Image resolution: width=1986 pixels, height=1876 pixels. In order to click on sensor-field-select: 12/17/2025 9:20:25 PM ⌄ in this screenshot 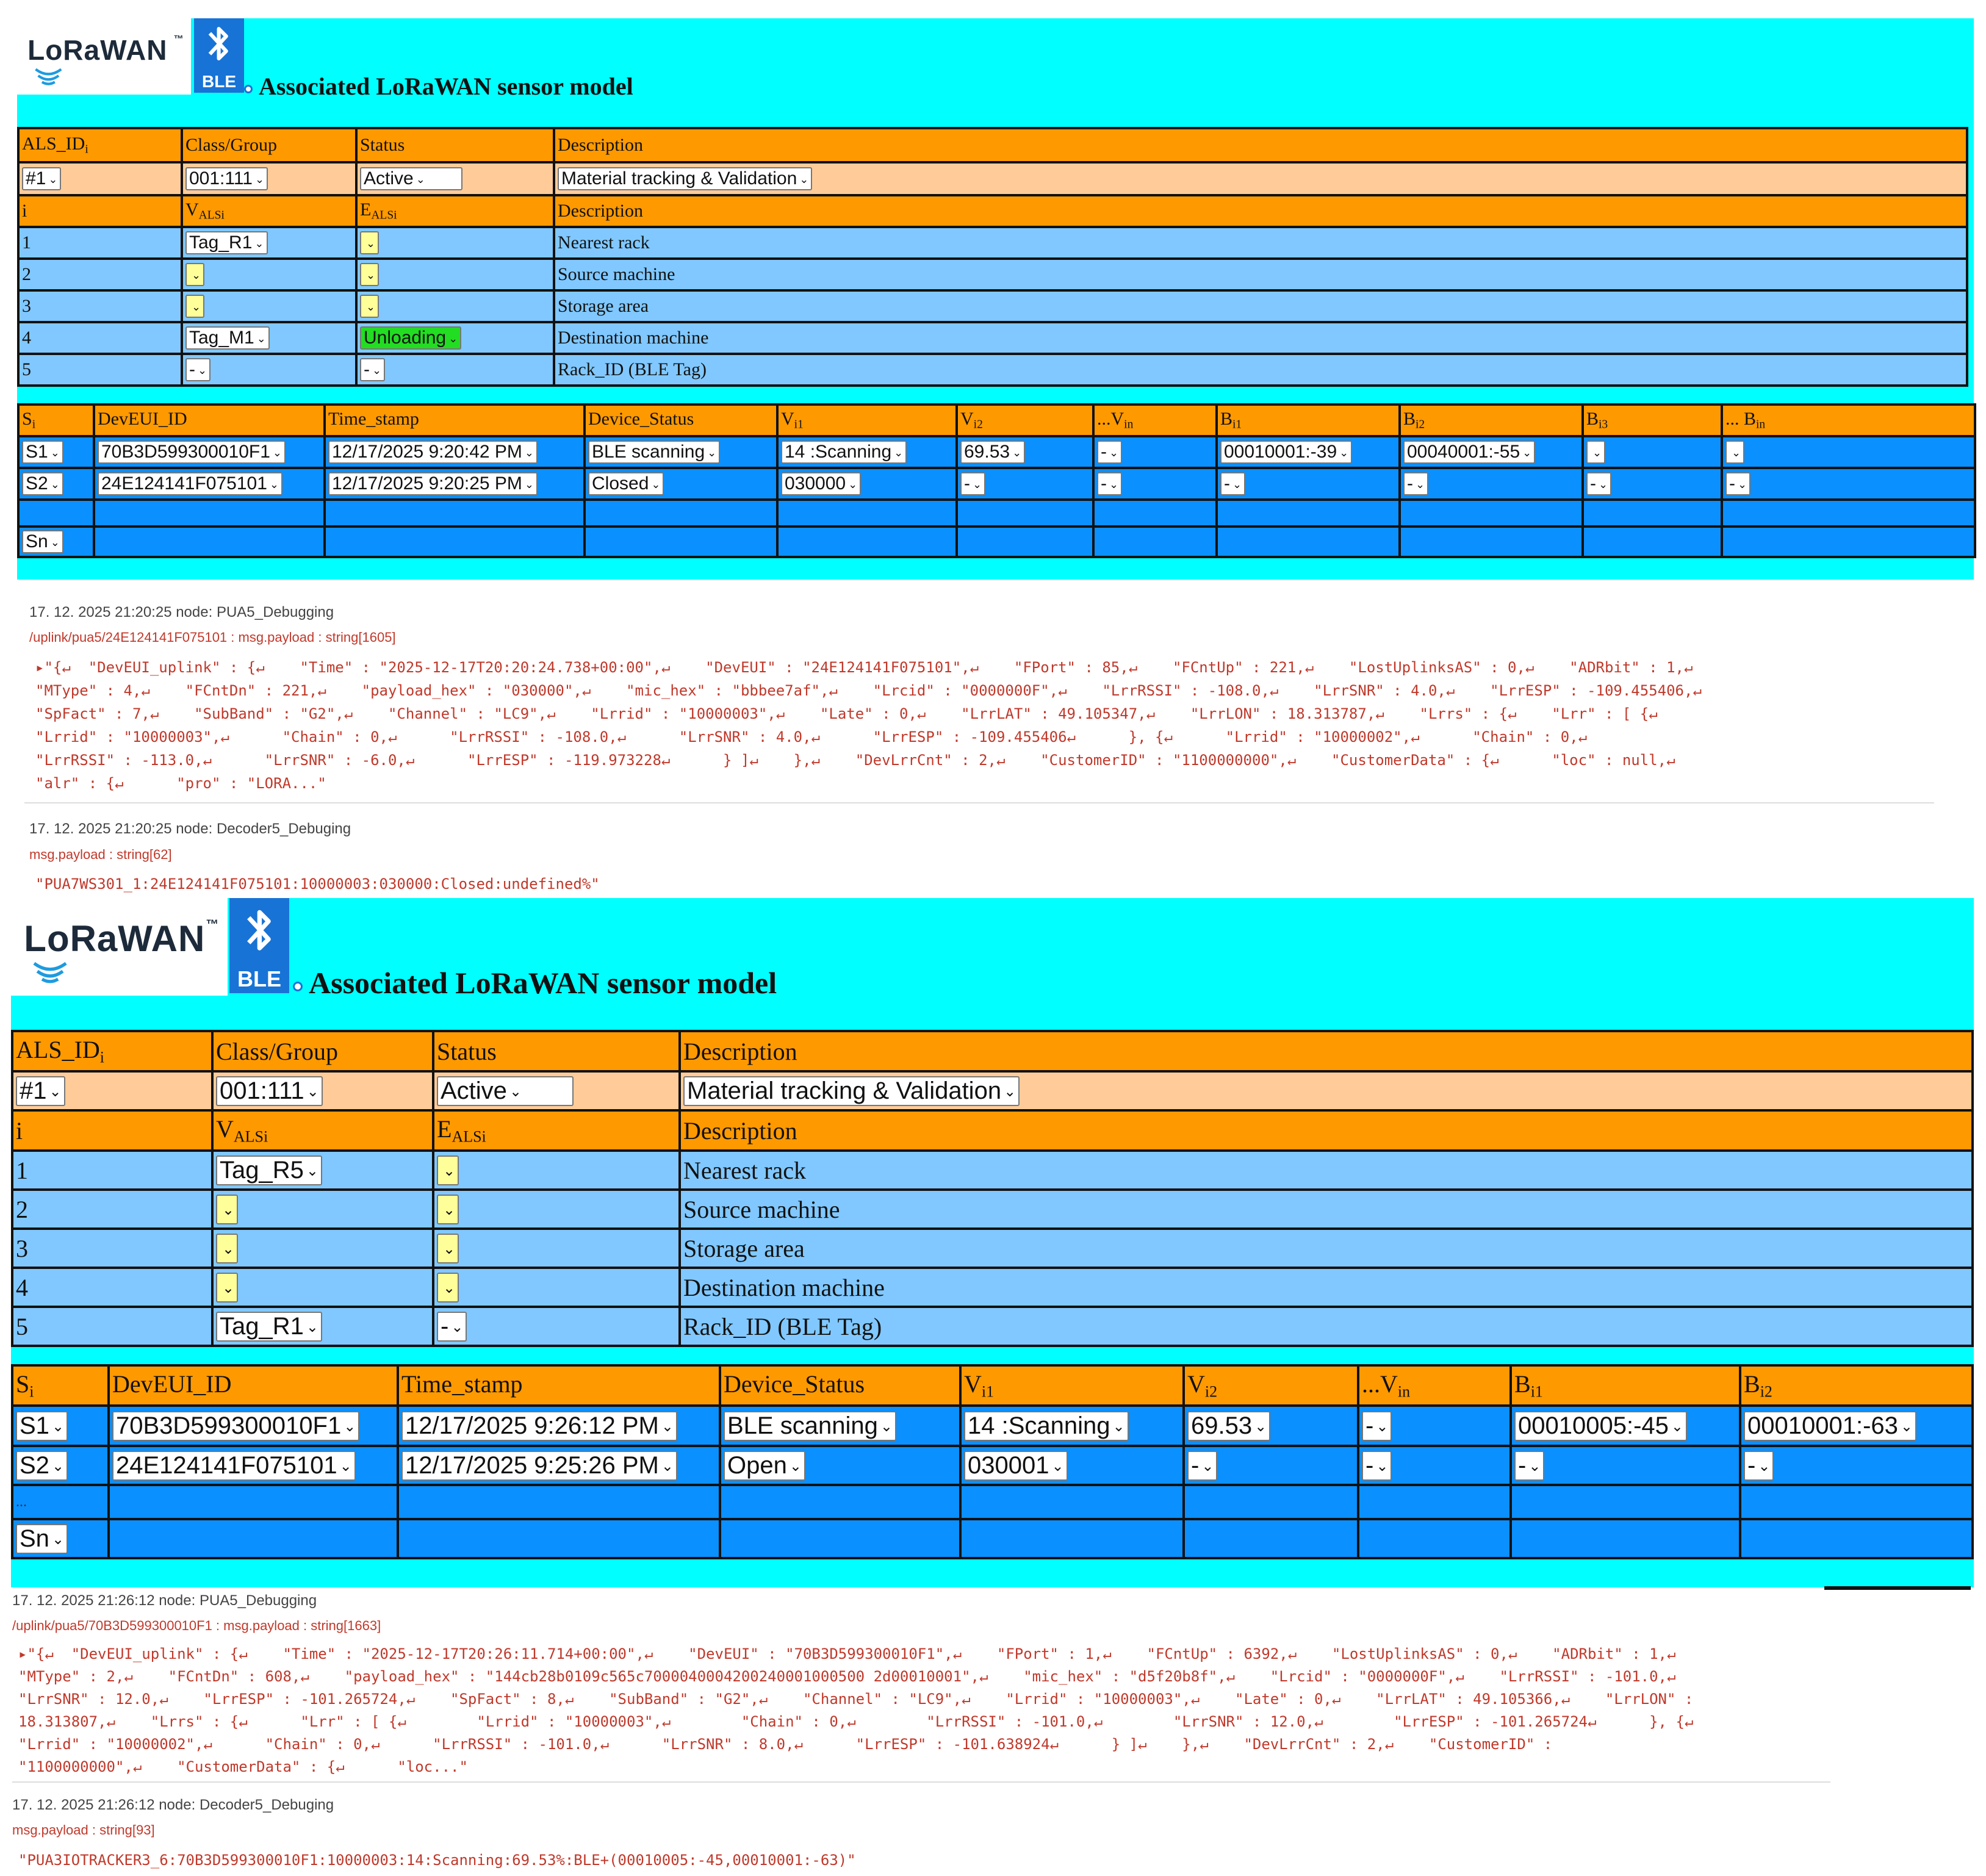, I will do `click(433, 484)`.